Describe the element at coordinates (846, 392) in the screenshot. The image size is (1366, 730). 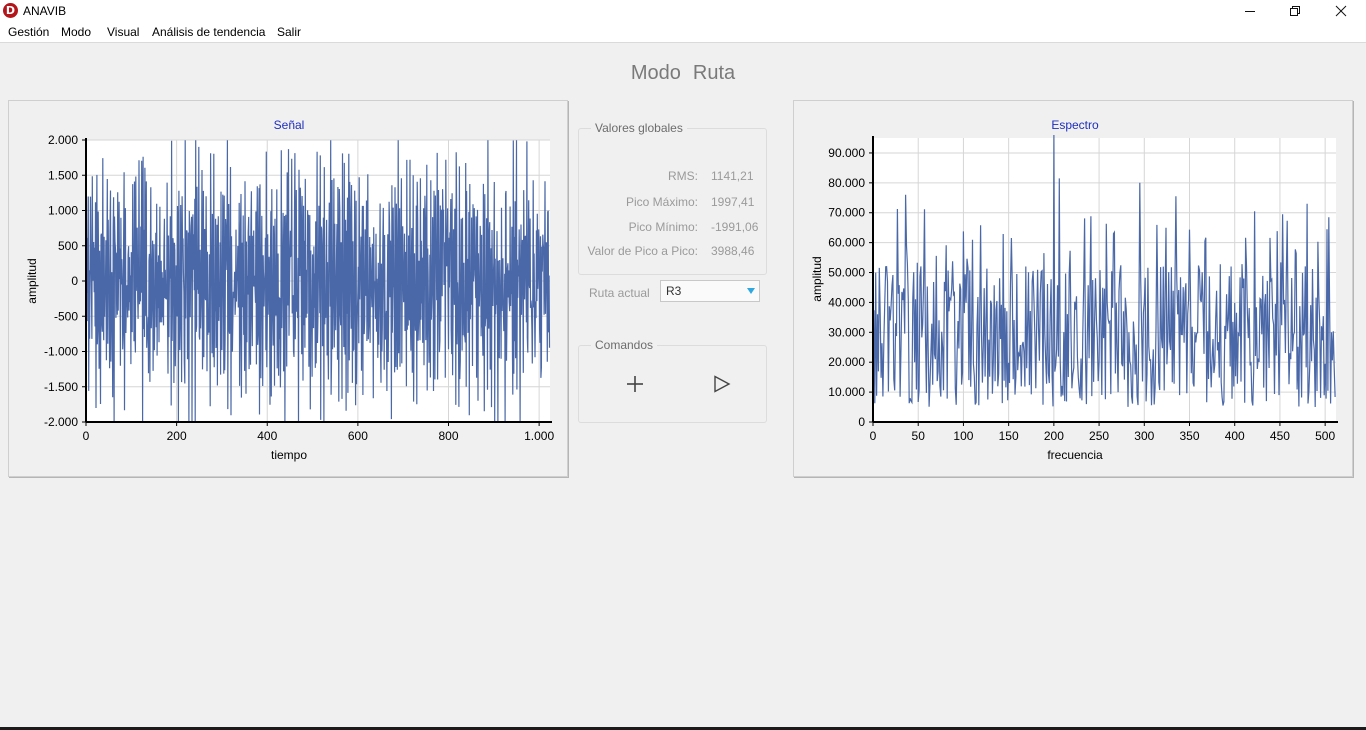
I see `spectrum-ytick-label: 10.000` at that location.